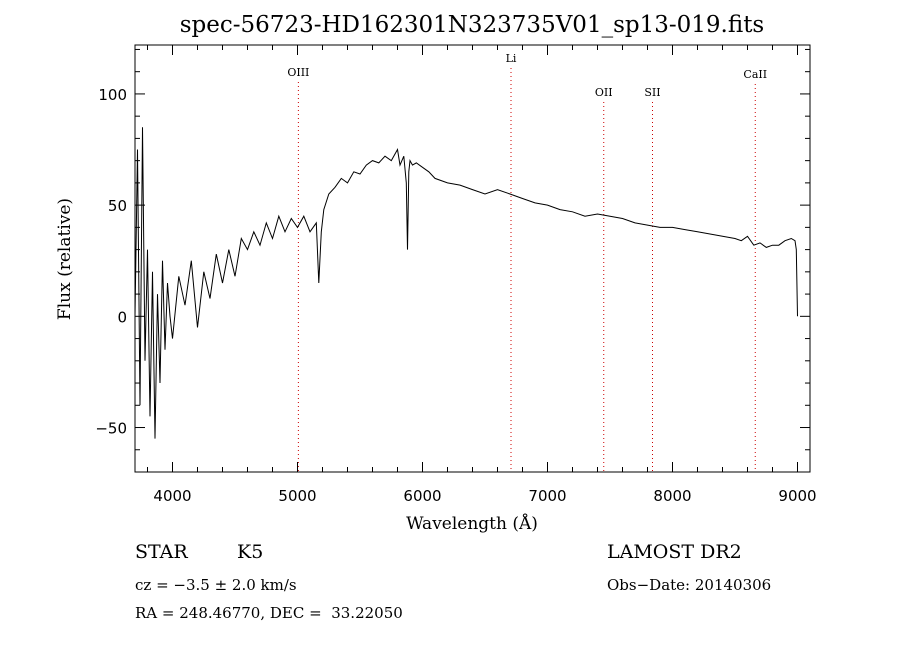  Describe the element at coordinates (422, 496) in the screenshot. I see `x-tick-label: 6000` at that location.